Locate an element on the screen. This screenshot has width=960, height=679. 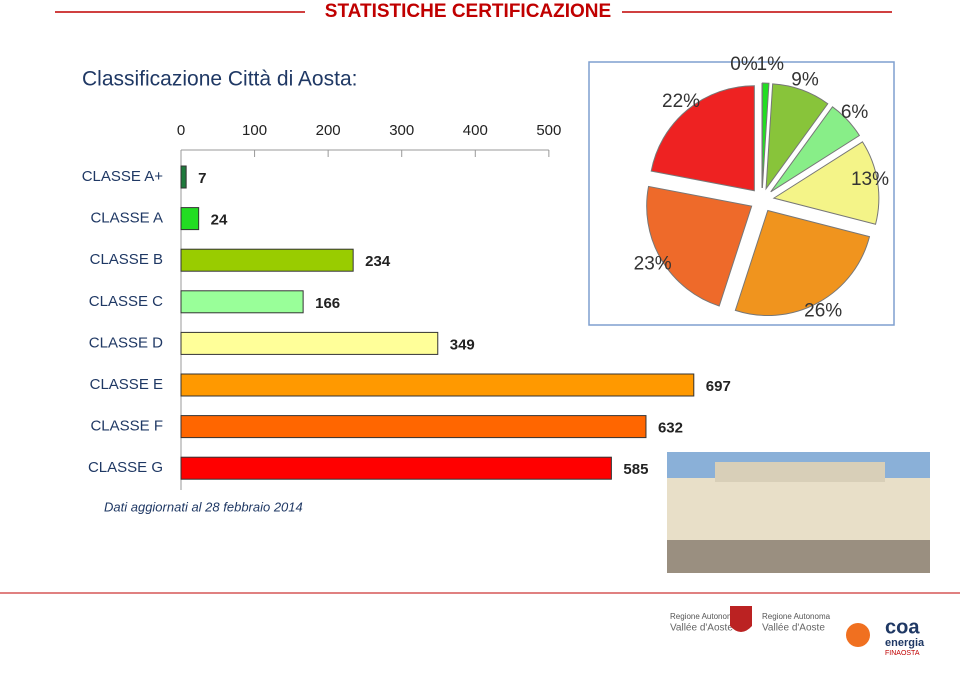
x-tick-label: 500 is located at coordinates (548, 130).